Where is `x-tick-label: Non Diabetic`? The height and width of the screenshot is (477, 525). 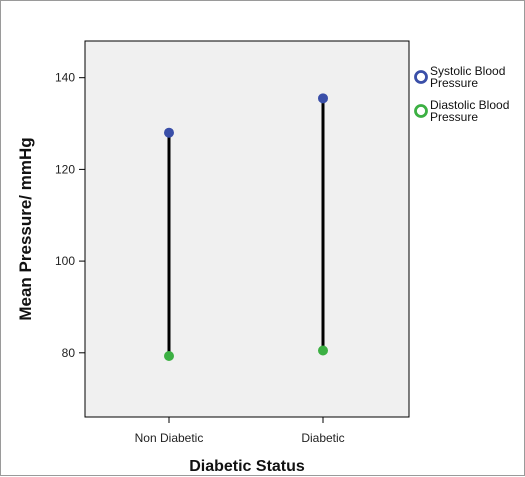
x-tick-label: Non Diabetic is located at coordinates (169, 438).